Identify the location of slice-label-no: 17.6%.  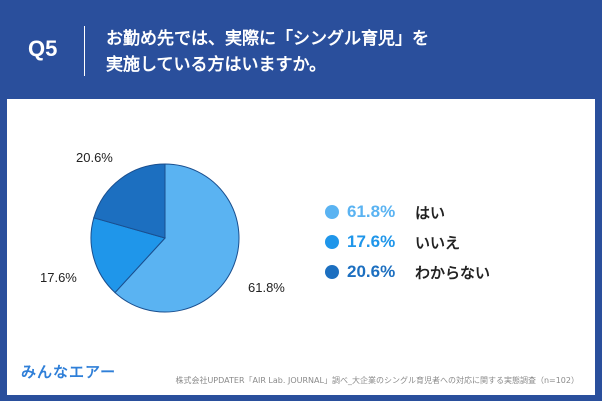
(58, 277).